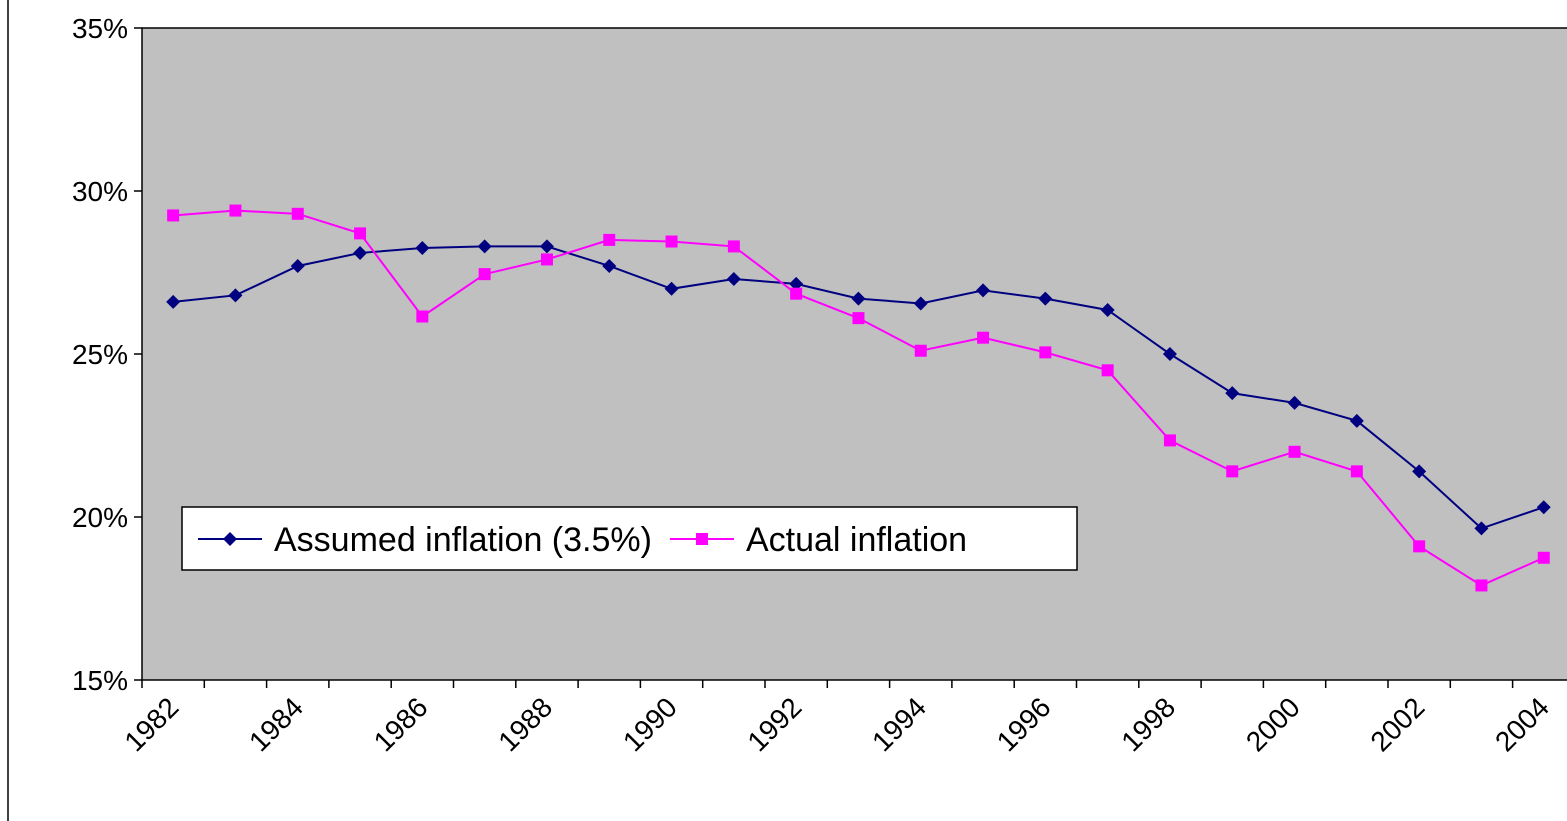 The width and height of the screenshot is (1567, 821). What do you see at coordinates (276, 724) in the screenshot?
I see `x-tick-label: 1984` at bounding box center [276, 724].